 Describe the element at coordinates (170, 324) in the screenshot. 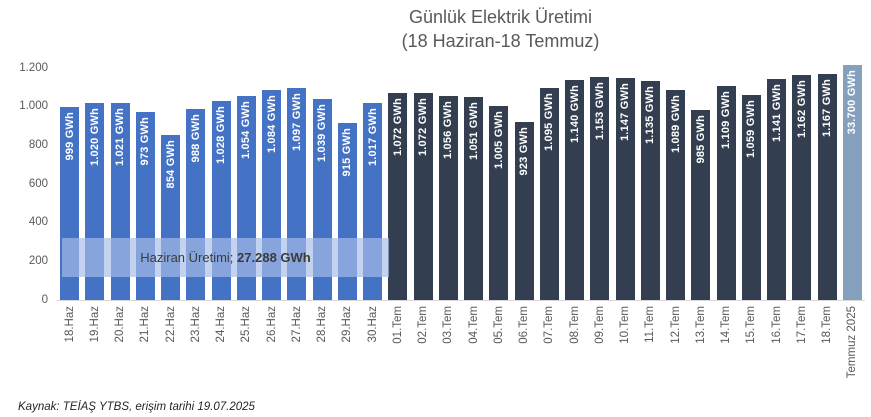

I see `x-axis-tick-label: 22.Haz` at that location.